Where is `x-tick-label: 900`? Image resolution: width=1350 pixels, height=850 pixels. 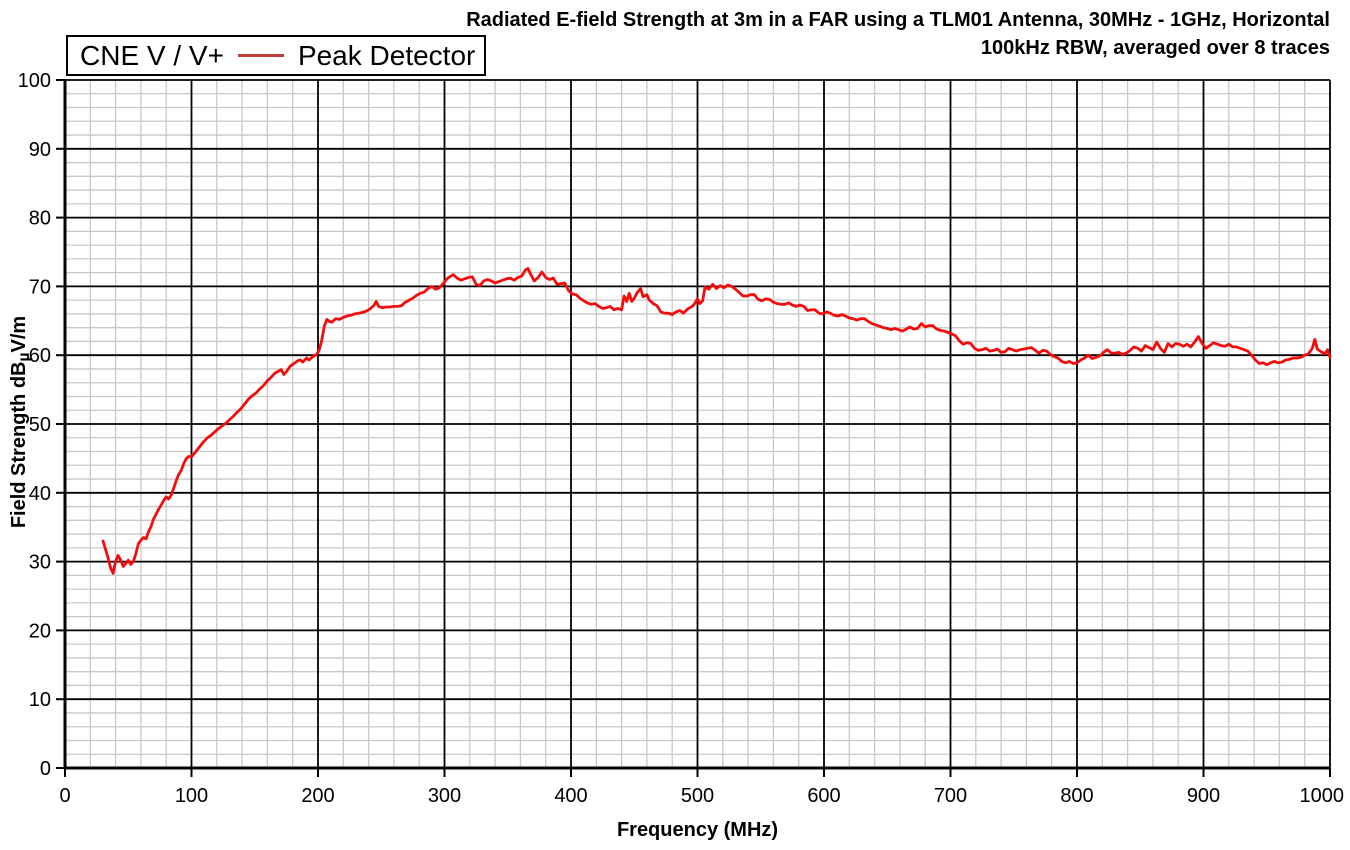 x-tick-label: 900 is located at coordinates (1203, 796).